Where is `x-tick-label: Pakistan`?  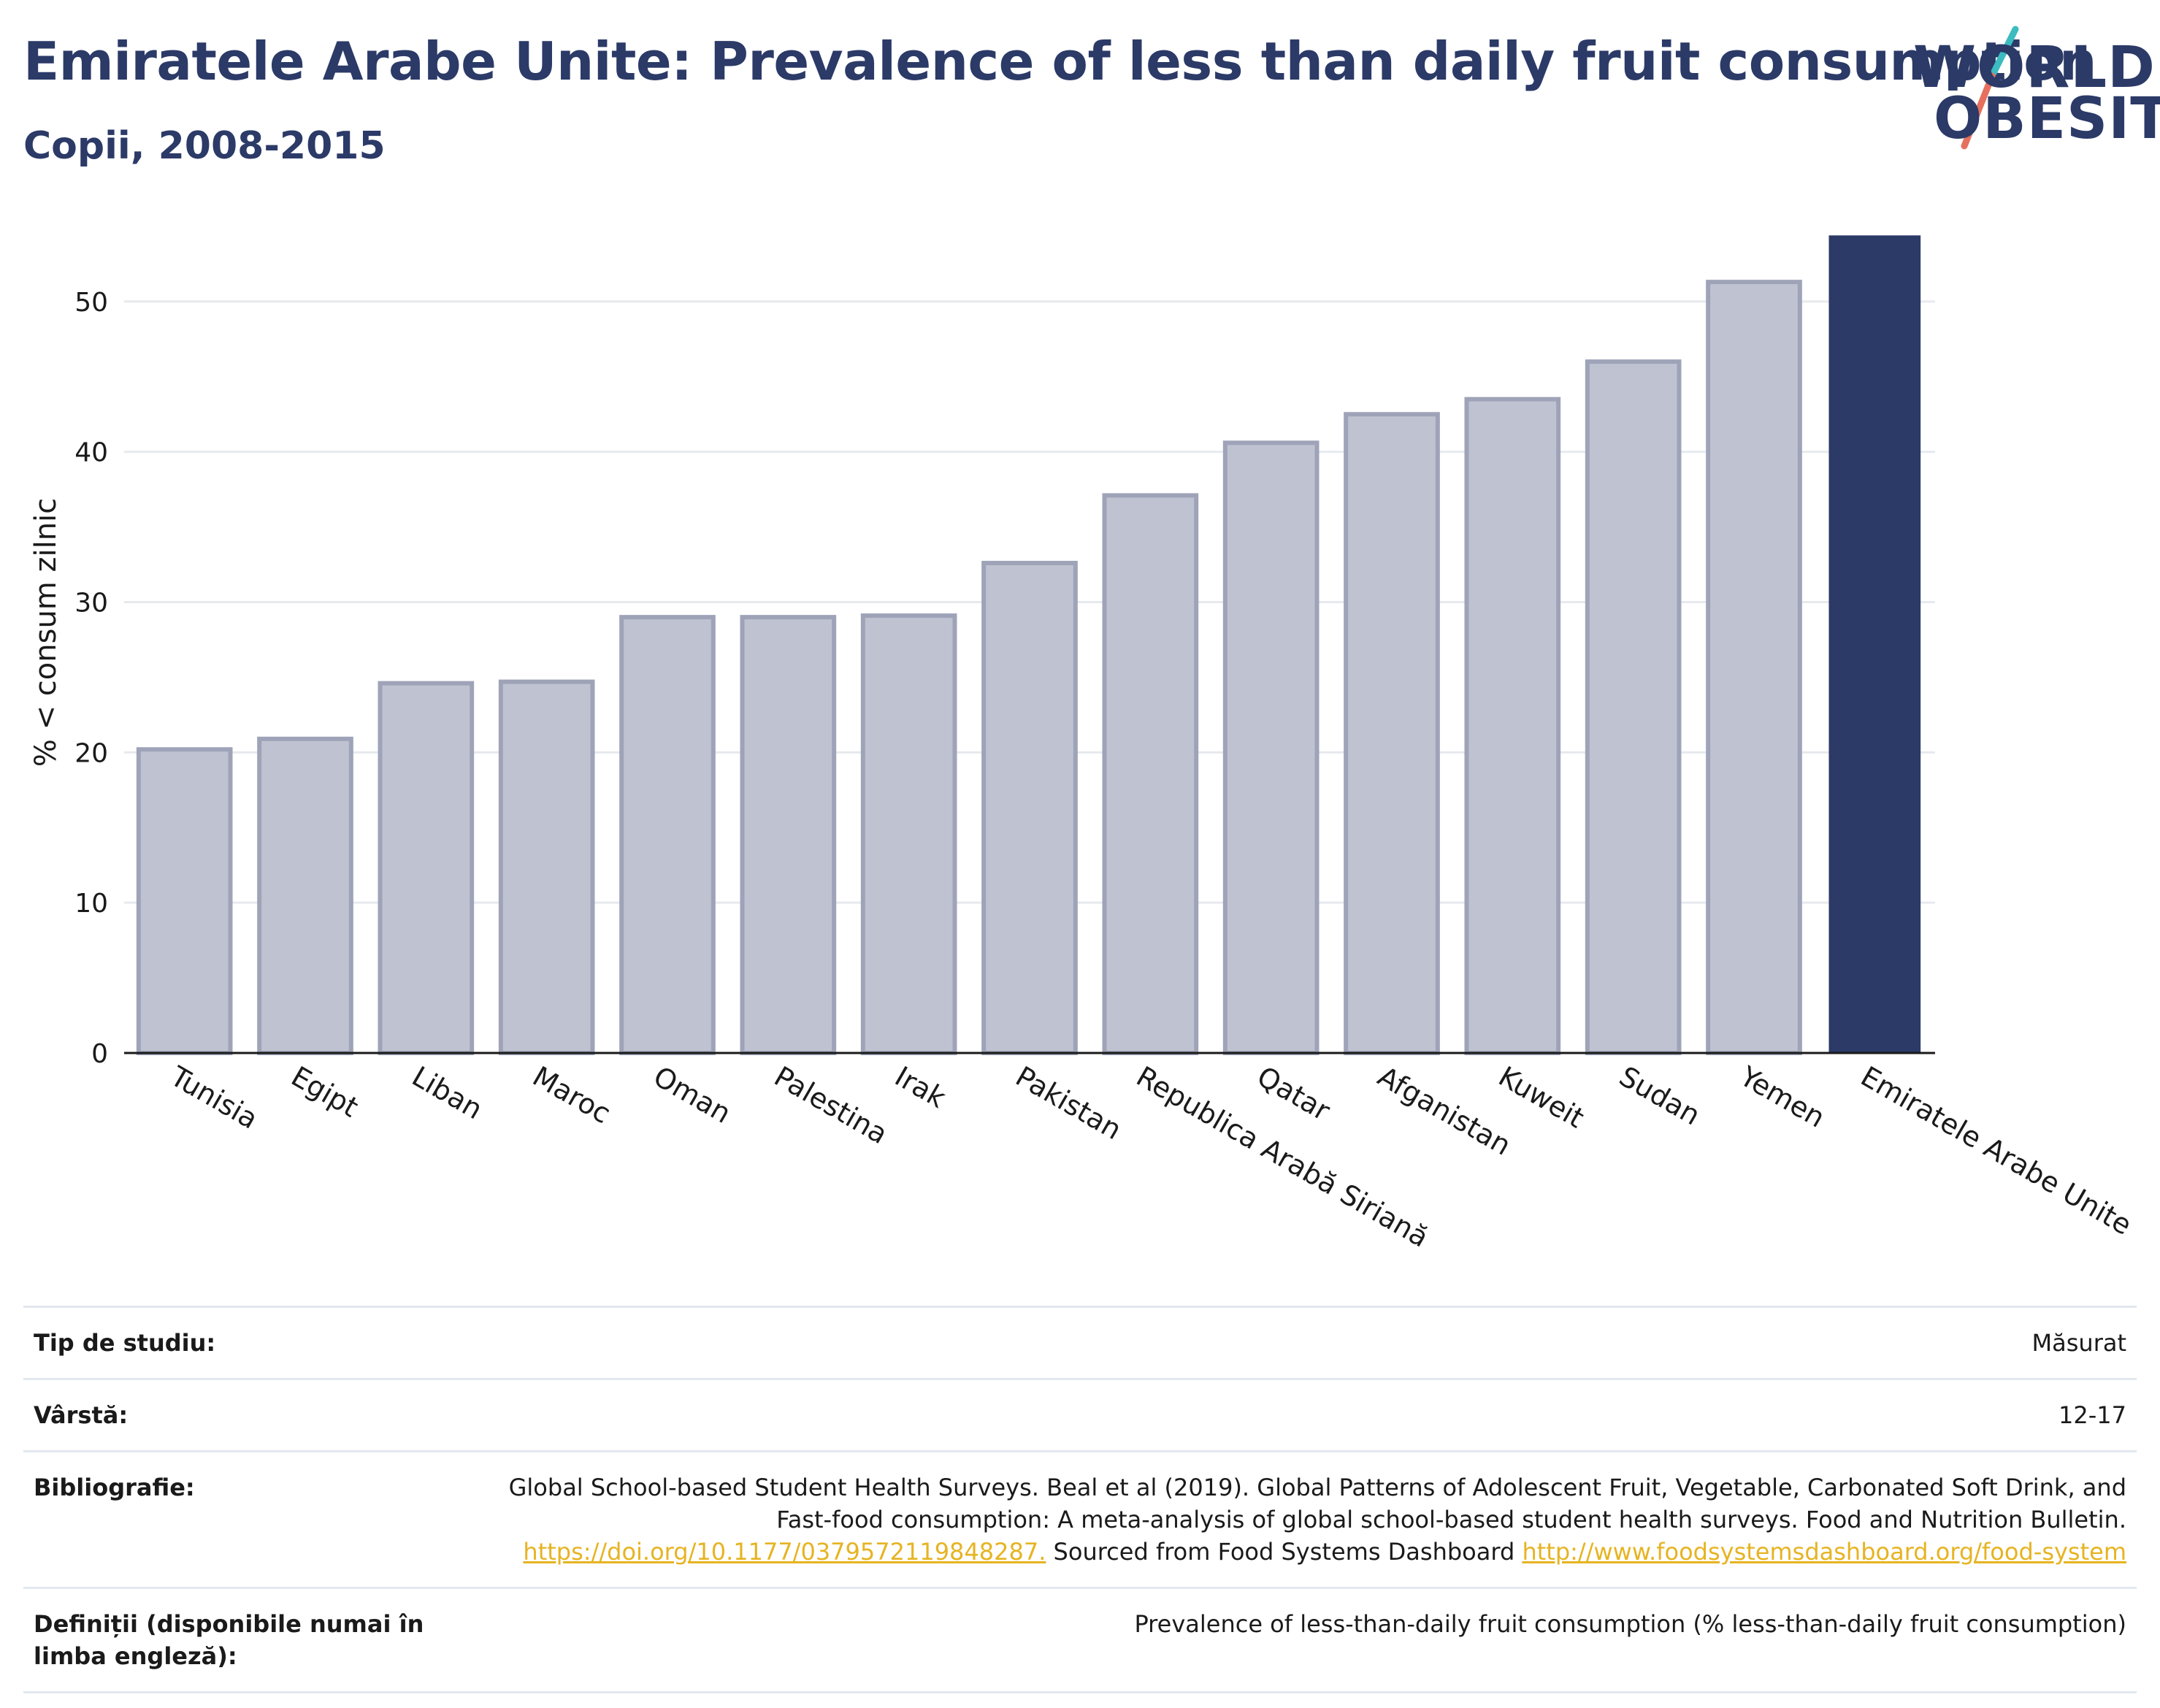 x-tick-label: Pakistan is located at coordinates (1069, 1103).